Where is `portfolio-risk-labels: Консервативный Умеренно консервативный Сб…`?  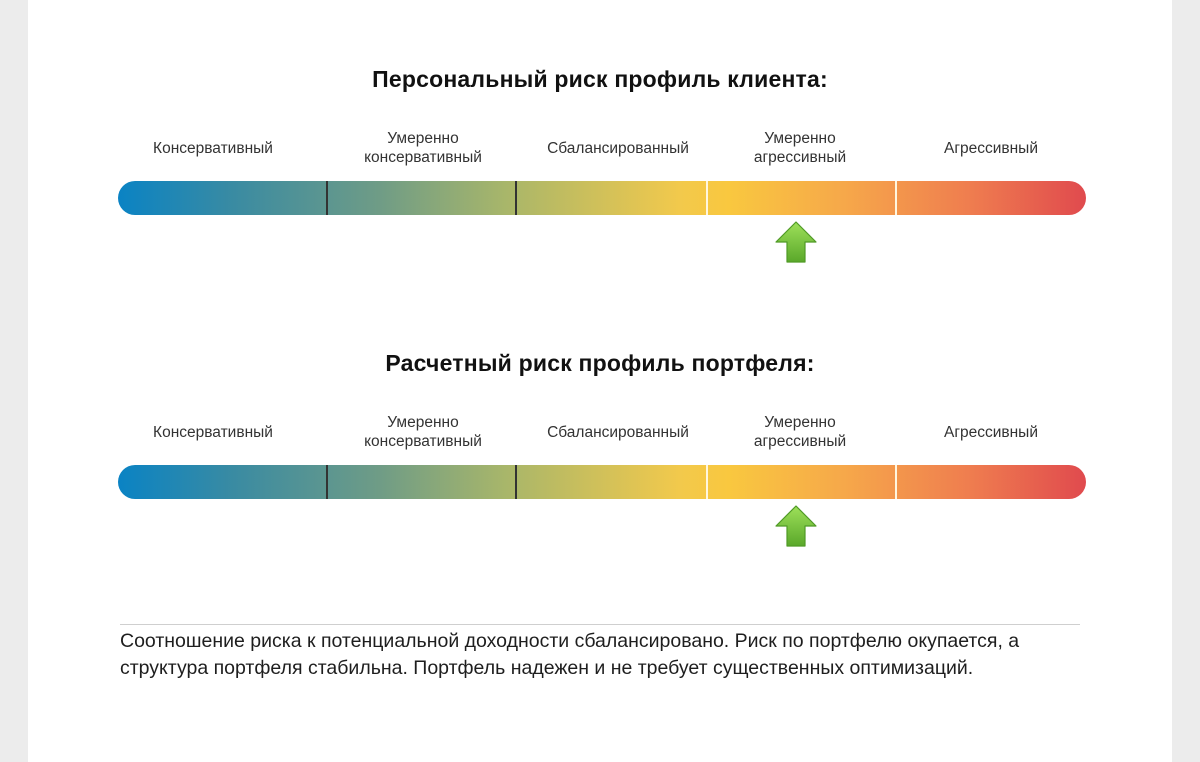
portfolio-risk-labels: Консервативный Умеренно консервативный Сб… is located at coordinates (600, 432).